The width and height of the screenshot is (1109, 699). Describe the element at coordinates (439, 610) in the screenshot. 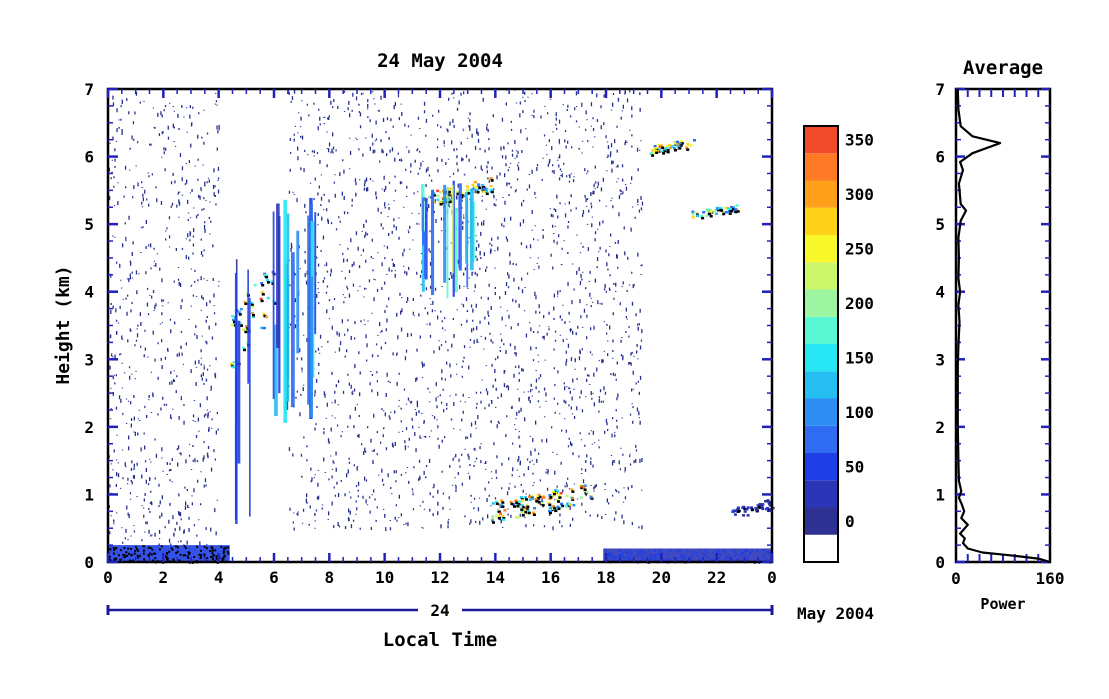

I see `date-day-label: 24` at that location.